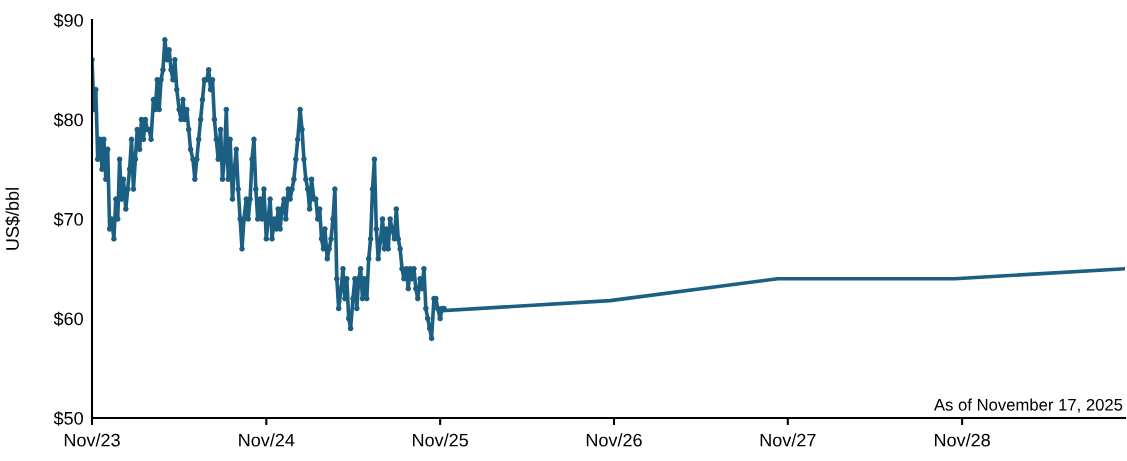 The height and width of the screenshot is (461, 1127). What do you see at coordinates (267, 440) in the screenshot?
I see `x-tick-label: Nov/24` at bounding box center [267, 440].